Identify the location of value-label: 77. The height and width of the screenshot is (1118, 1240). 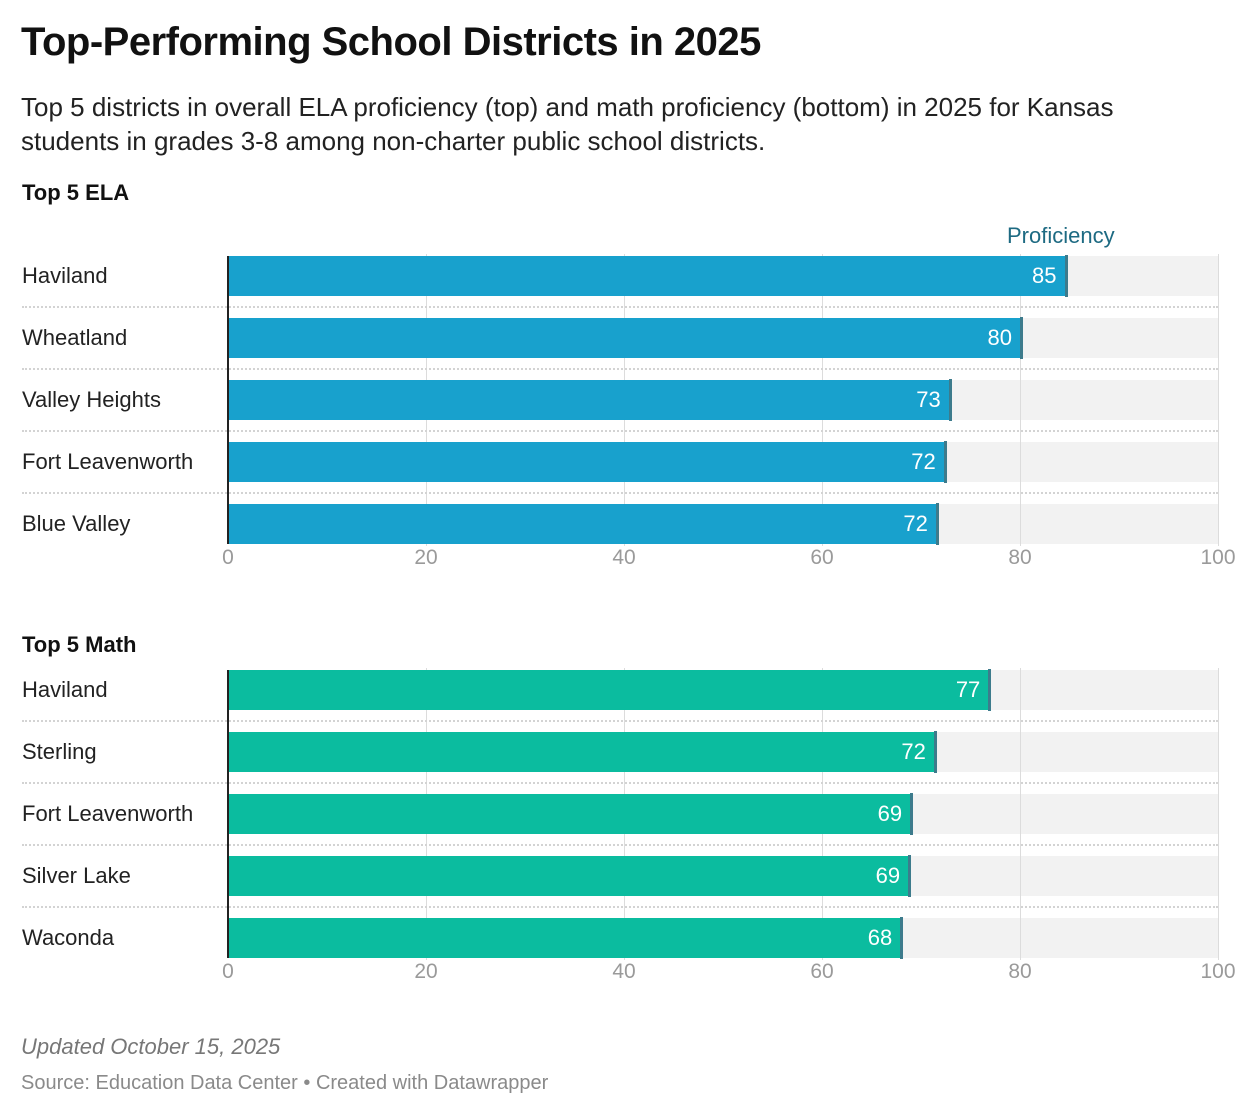
(968, 689).